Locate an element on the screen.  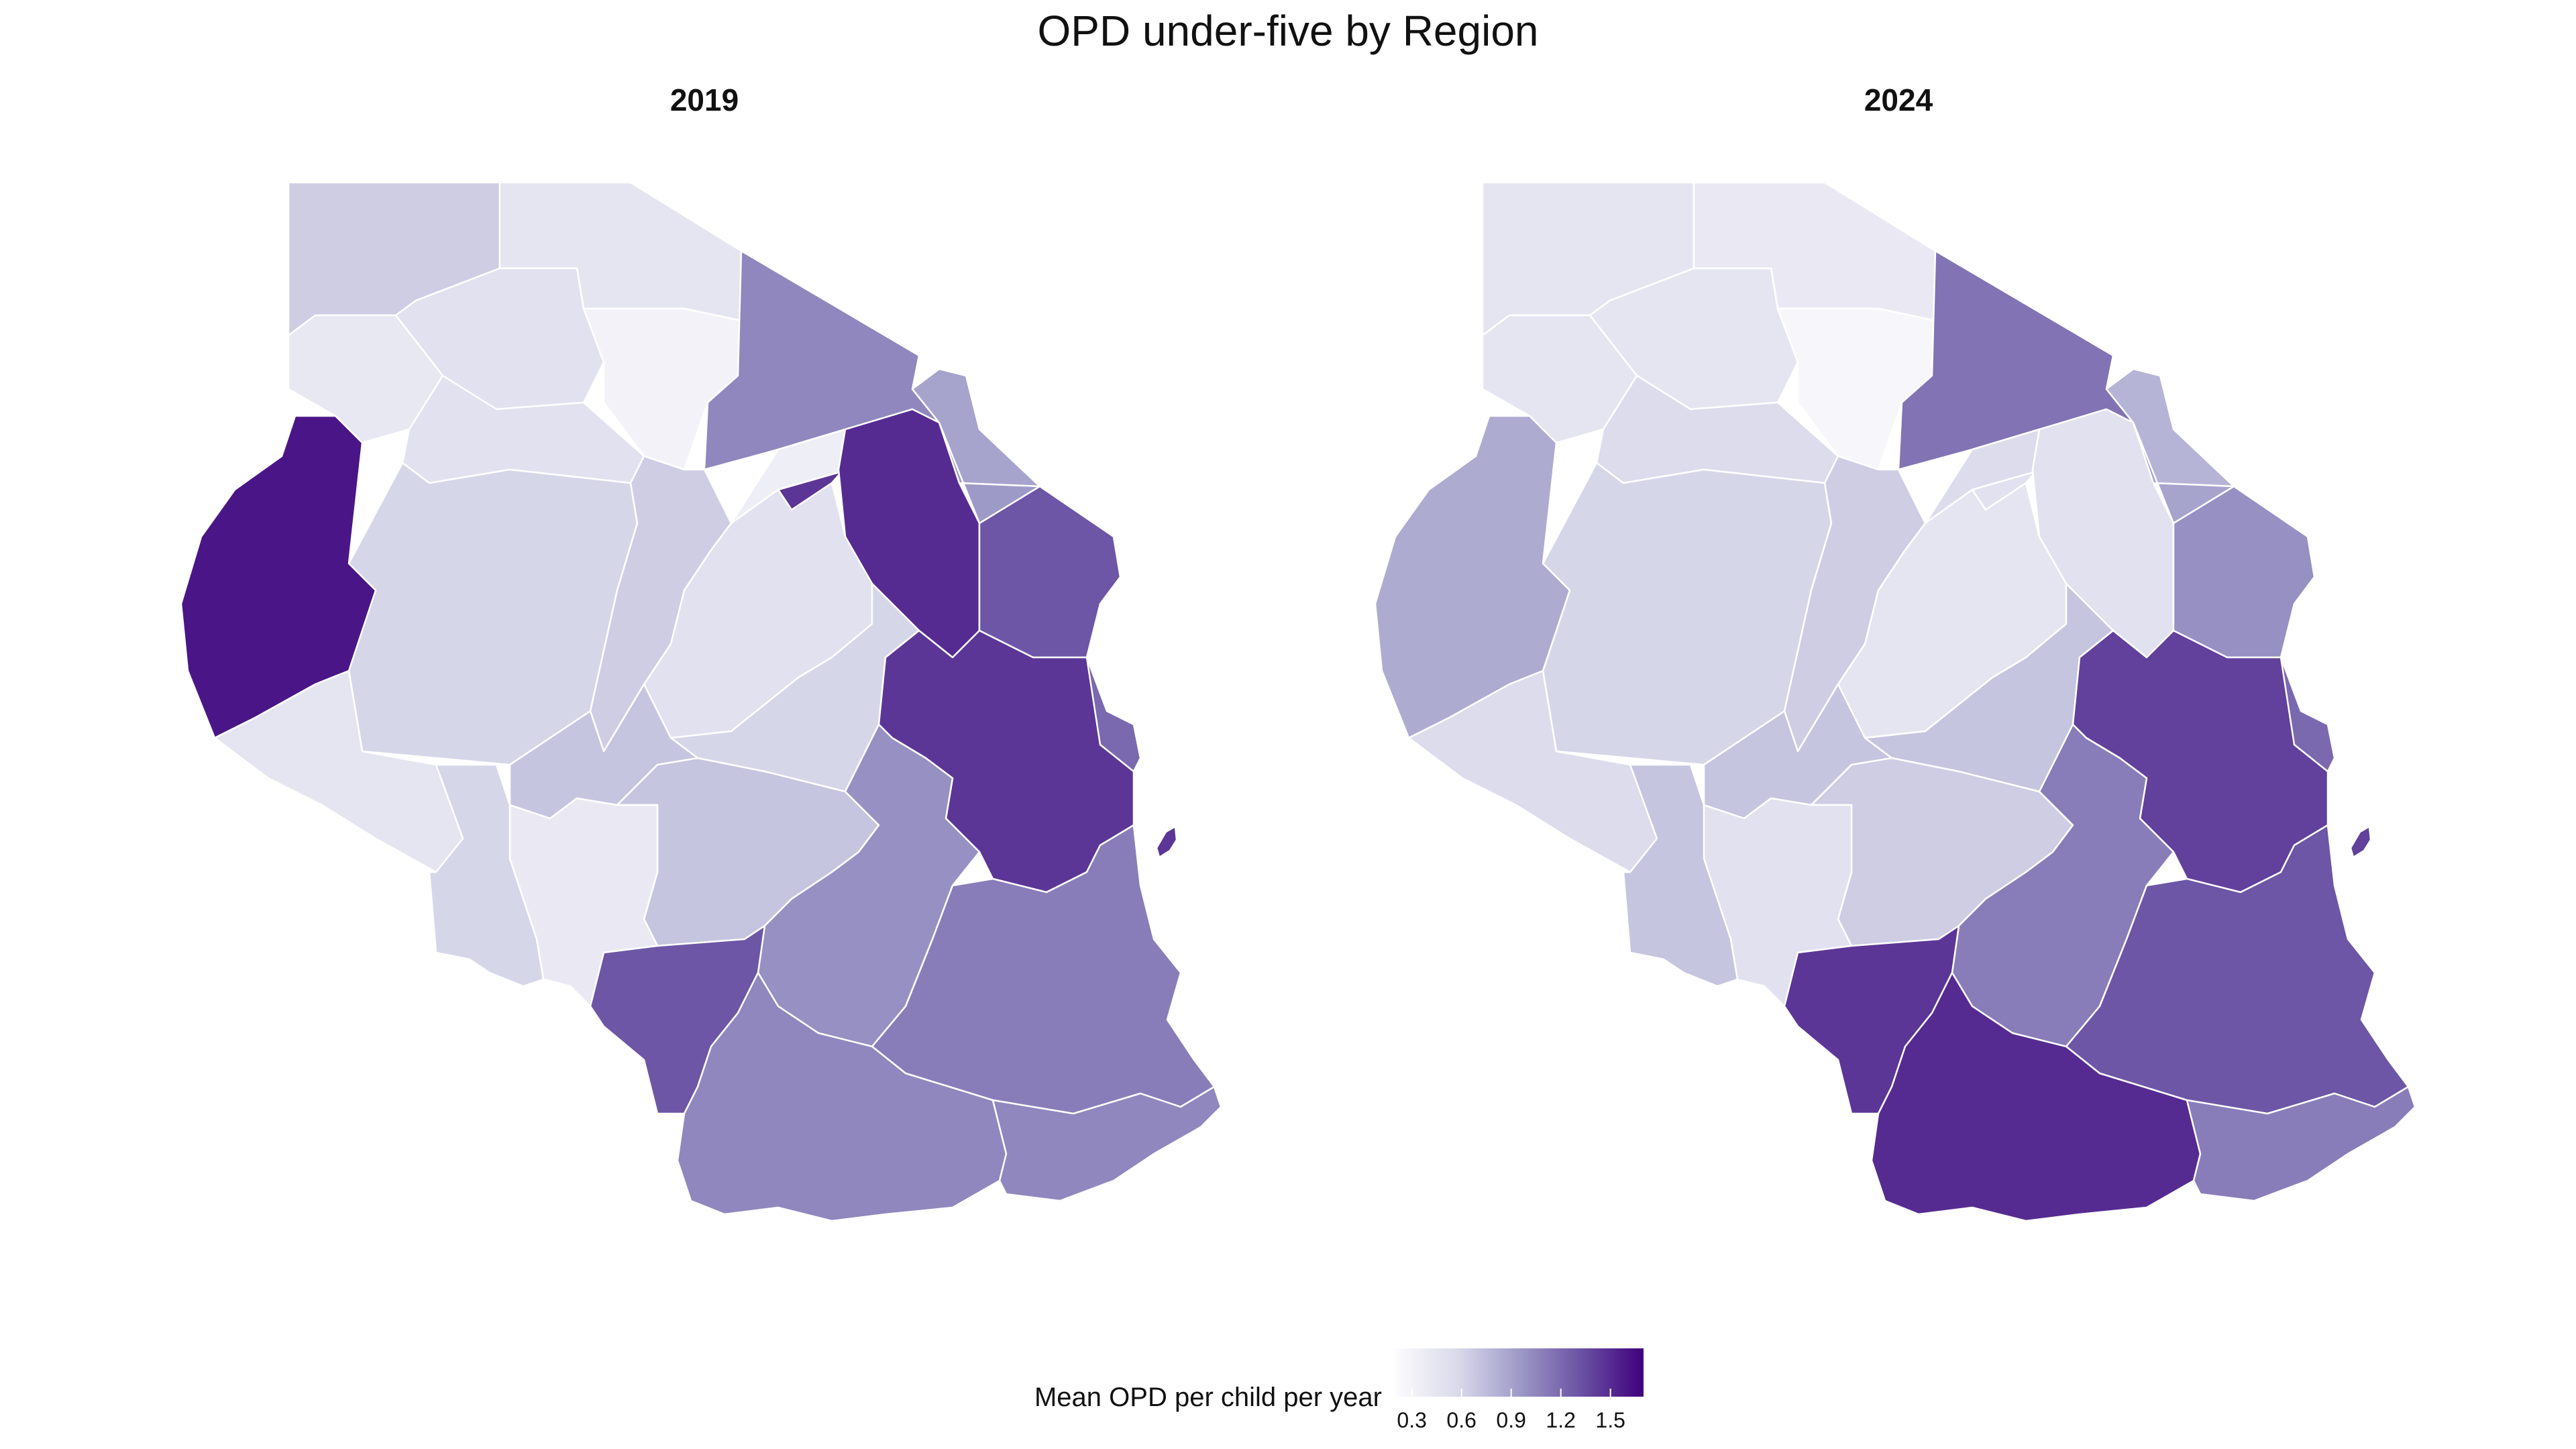
legend-tick-label: 0.9 is located at coordinates (1510, 1420).